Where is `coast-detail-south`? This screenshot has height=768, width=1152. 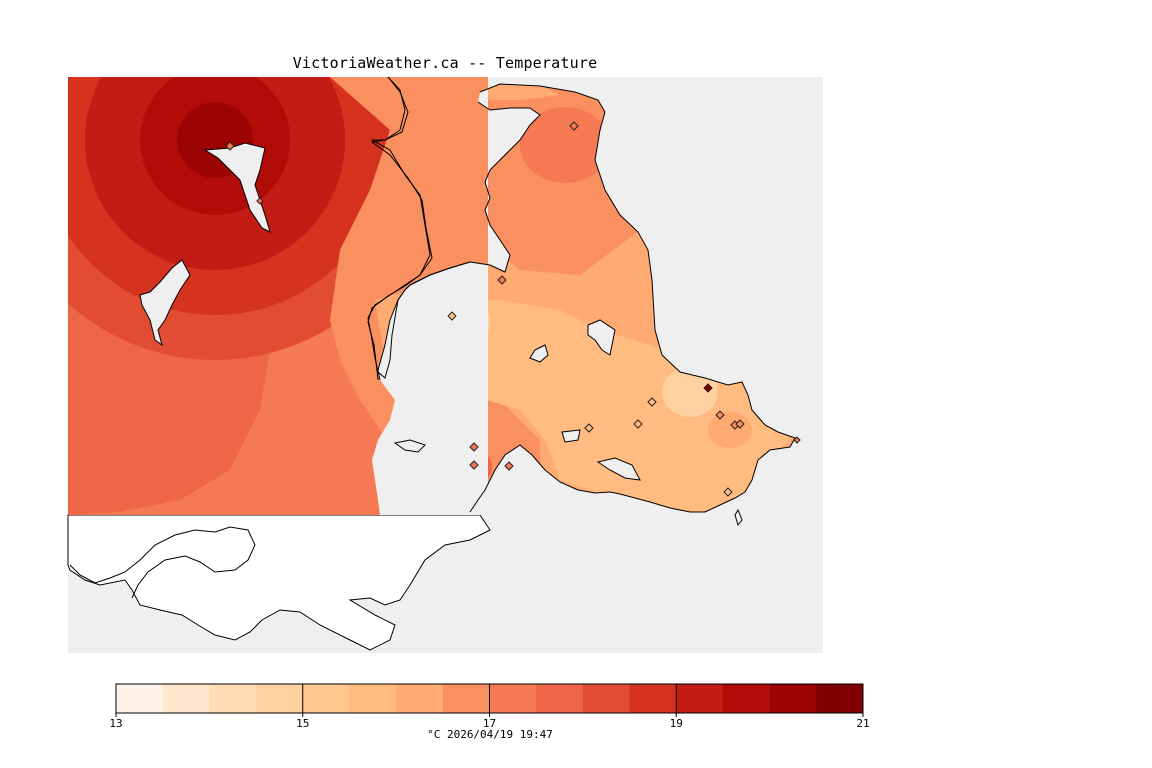
coast-detail-south is located at coordinates (162, 562).